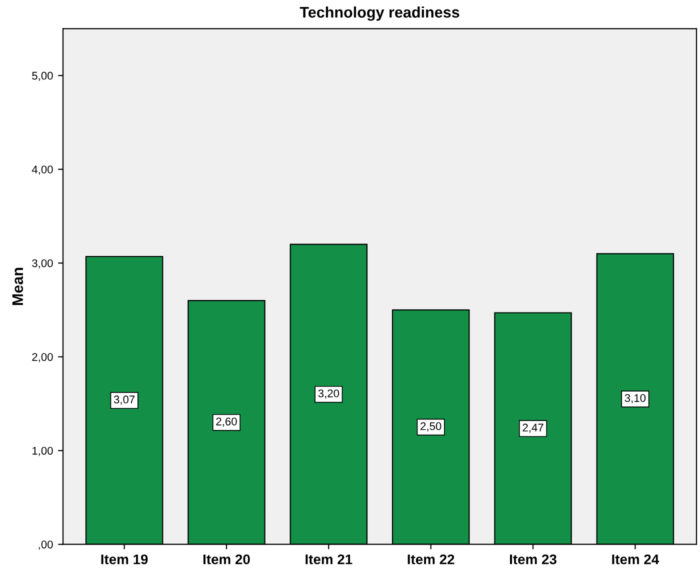 This screenshot has height=573, width=700. I want to click on y-axis-title: Mean, so click(18, 287).